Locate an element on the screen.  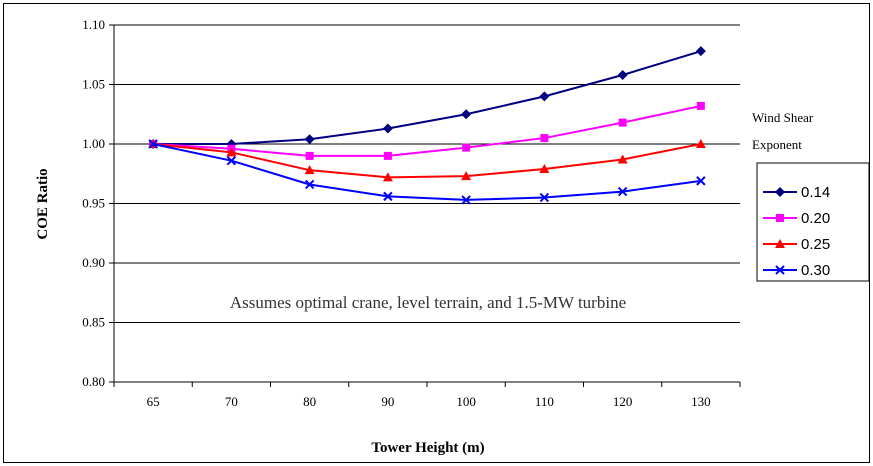
y-axis-title: COE Ratio is located at coordinates (43, 203).